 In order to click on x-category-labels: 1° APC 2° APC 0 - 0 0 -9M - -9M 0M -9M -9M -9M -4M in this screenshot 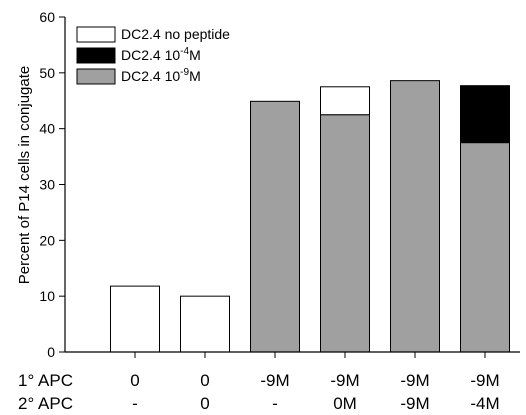, I will do `click(259, 392)`.